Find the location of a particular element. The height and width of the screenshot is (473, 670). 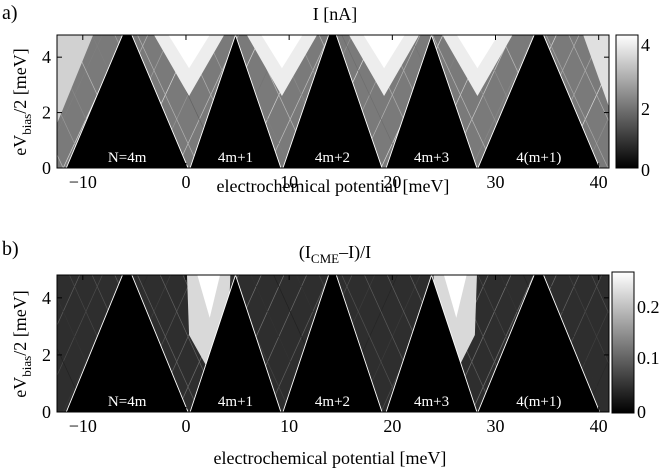

colorbar-a-tick: 0 is located at coordinates (645, 170).